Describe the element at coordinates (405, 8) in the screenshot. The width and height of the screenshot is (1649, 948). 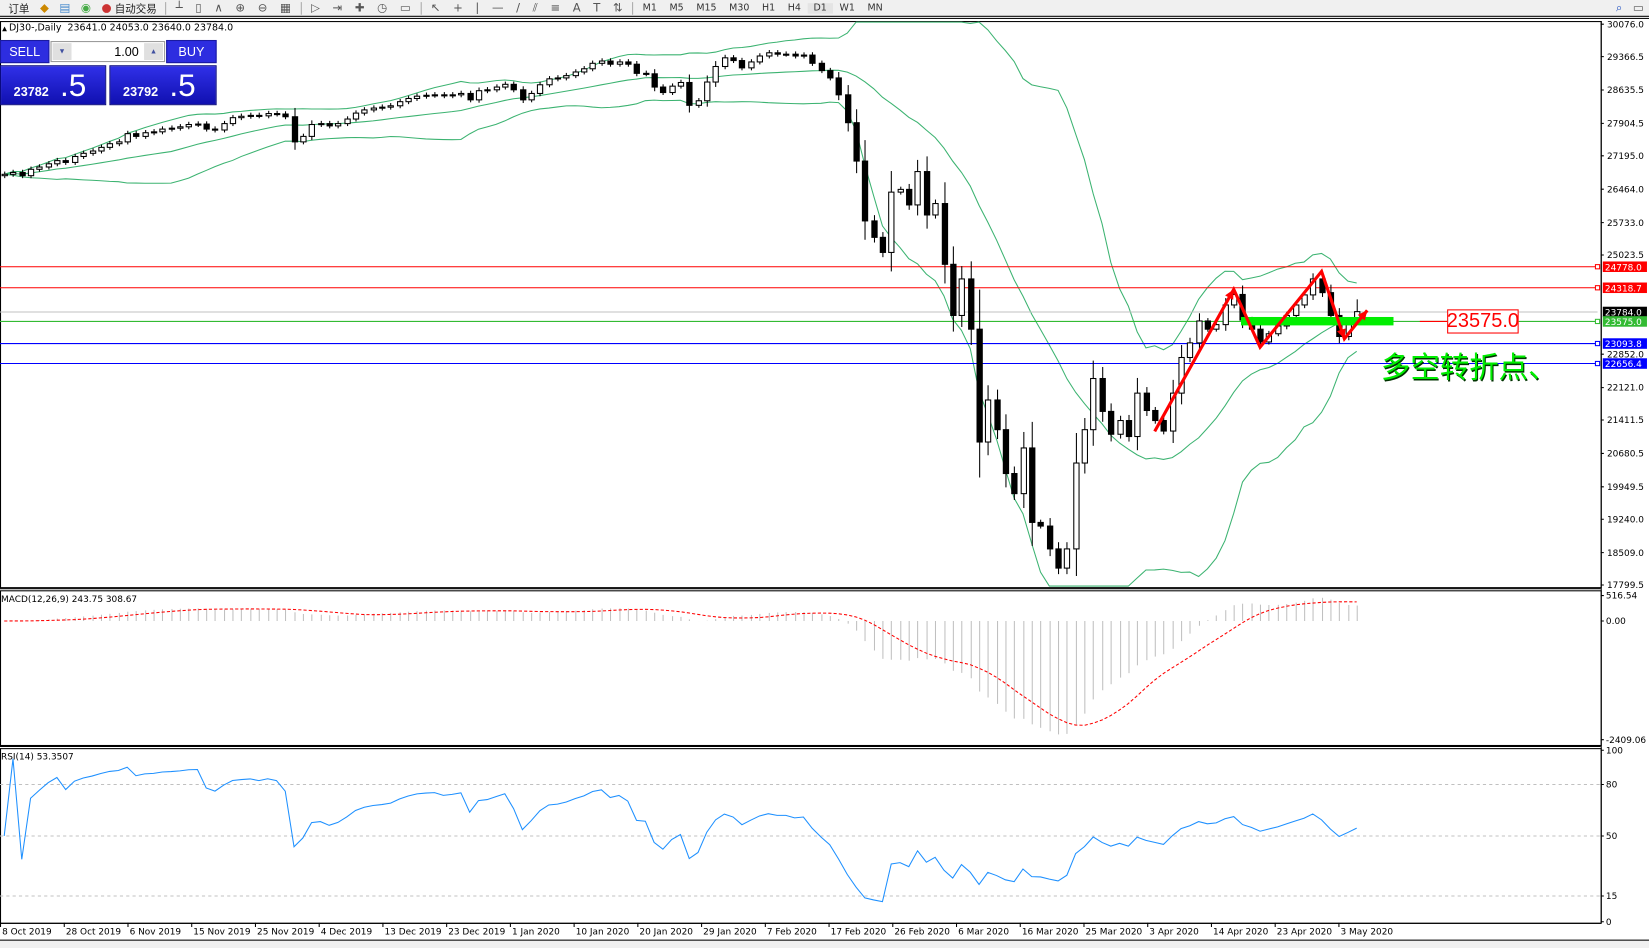
I see `templates-icon: ▭` at that location.